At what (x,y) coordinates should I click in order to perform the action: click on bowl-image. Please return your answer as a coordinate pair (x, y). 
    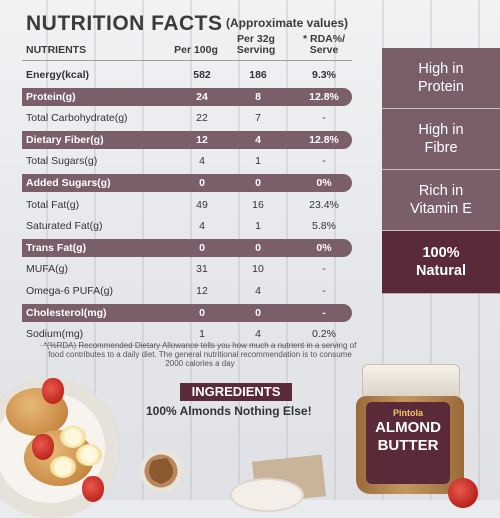
    Looking at the image, I should click on (267, 495).